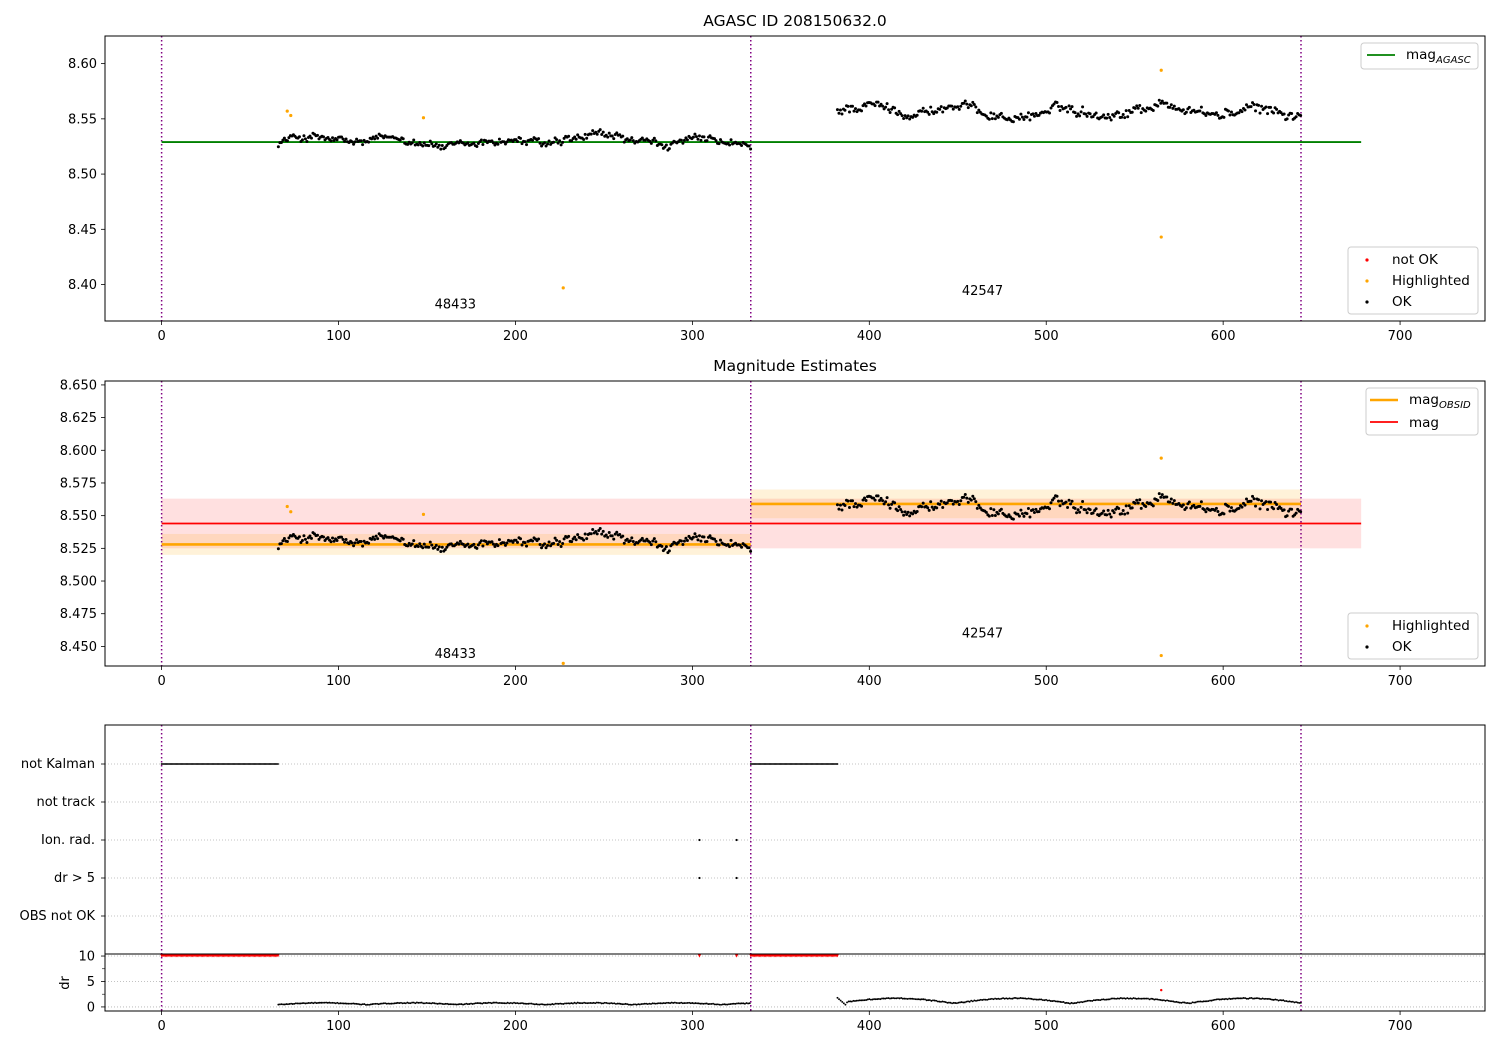 The width and height of the screenshot is (1500, 1050). Describe the element at coordinates (692, 1026) in the screenshot. I see `x-tick-label: 300` at that location.